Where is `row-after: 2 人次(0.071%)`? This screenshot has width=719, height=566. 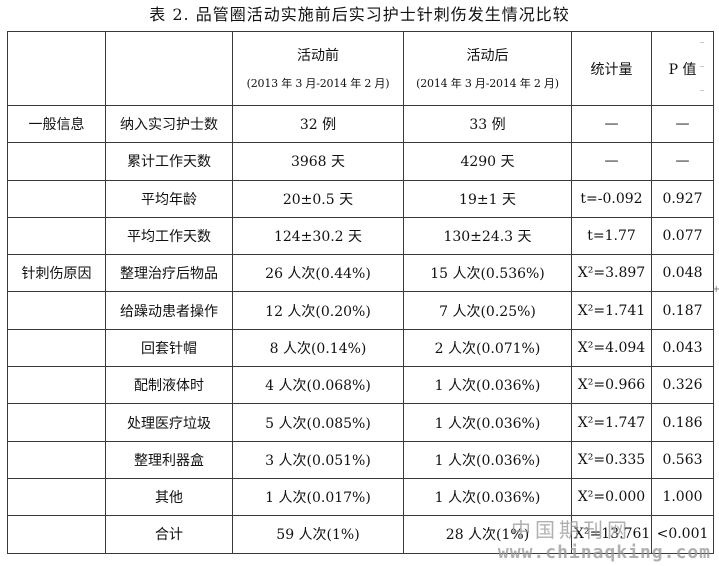 row-after: 2 人次(0.071%) is located at coordinates (487, 348).